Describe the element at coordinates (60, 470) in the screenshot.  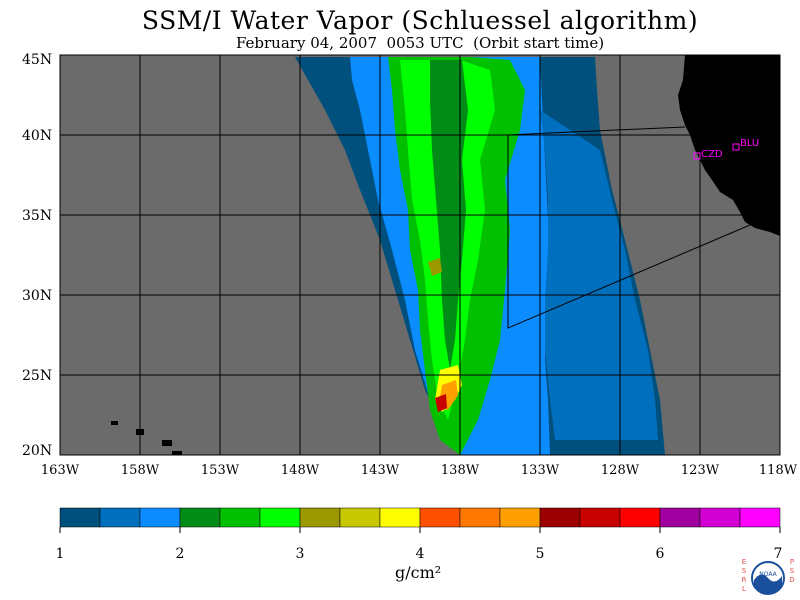
I see `lon-label: 163W` at that location.